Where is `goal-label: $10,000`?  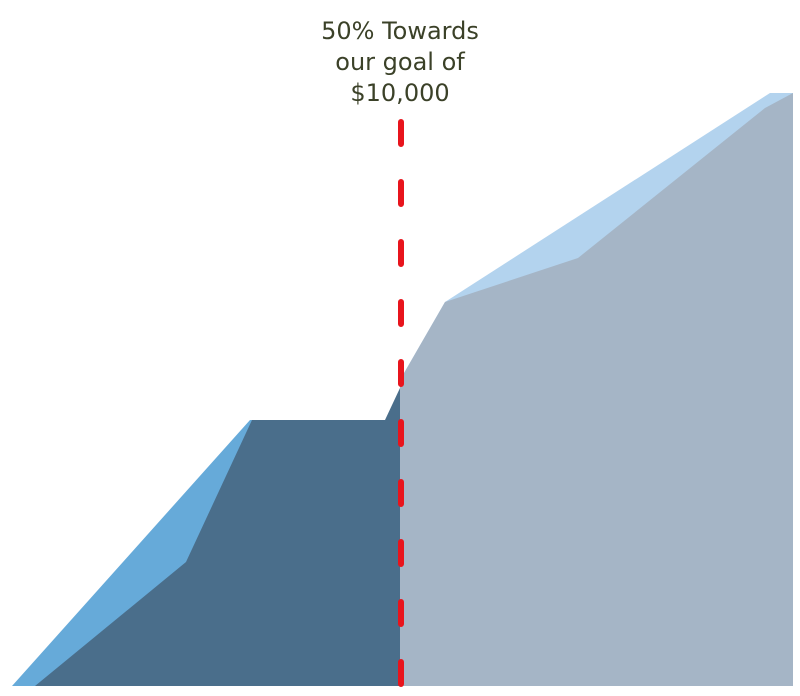 goal-label: $10,000 is located at coordinates (399, 93).